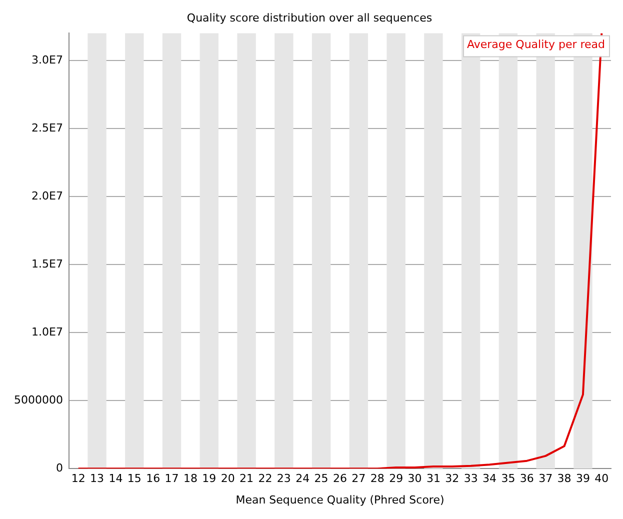 This screenshot has width=623, height=519. What do you see at coordinates (508, 479) in the screenshot?
I see `x-tick-label: 35` at bounding box center [508, 479].